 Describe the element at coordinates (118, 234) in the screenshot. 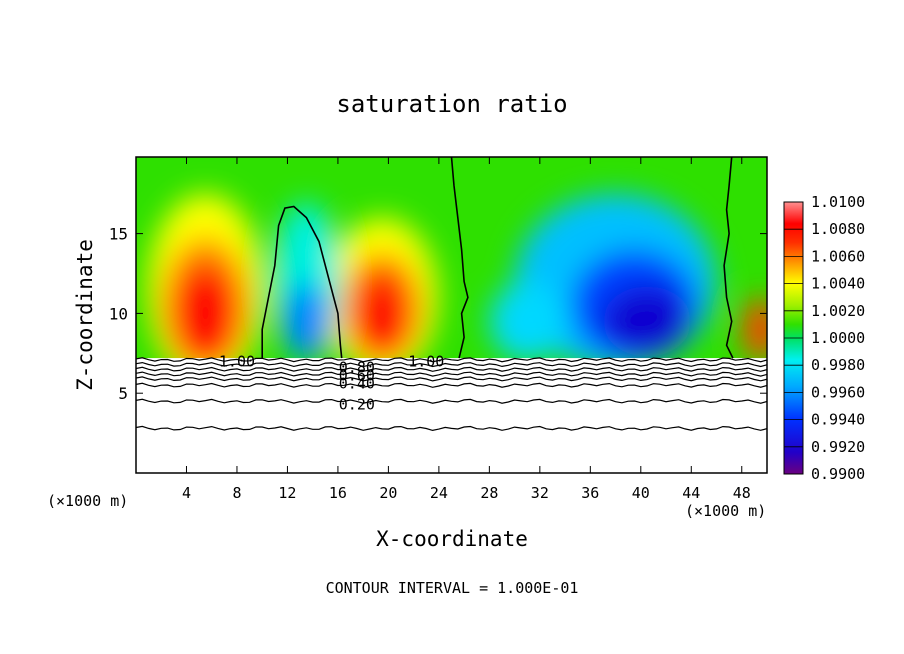

I see `y-tick-label: 15` at that location.